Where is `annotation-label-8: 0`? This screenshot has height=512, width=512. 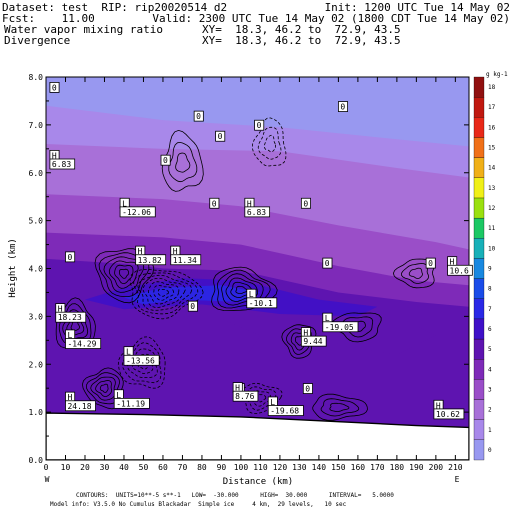
annotation-label-8: 0 is located at coordinates (69, 257).